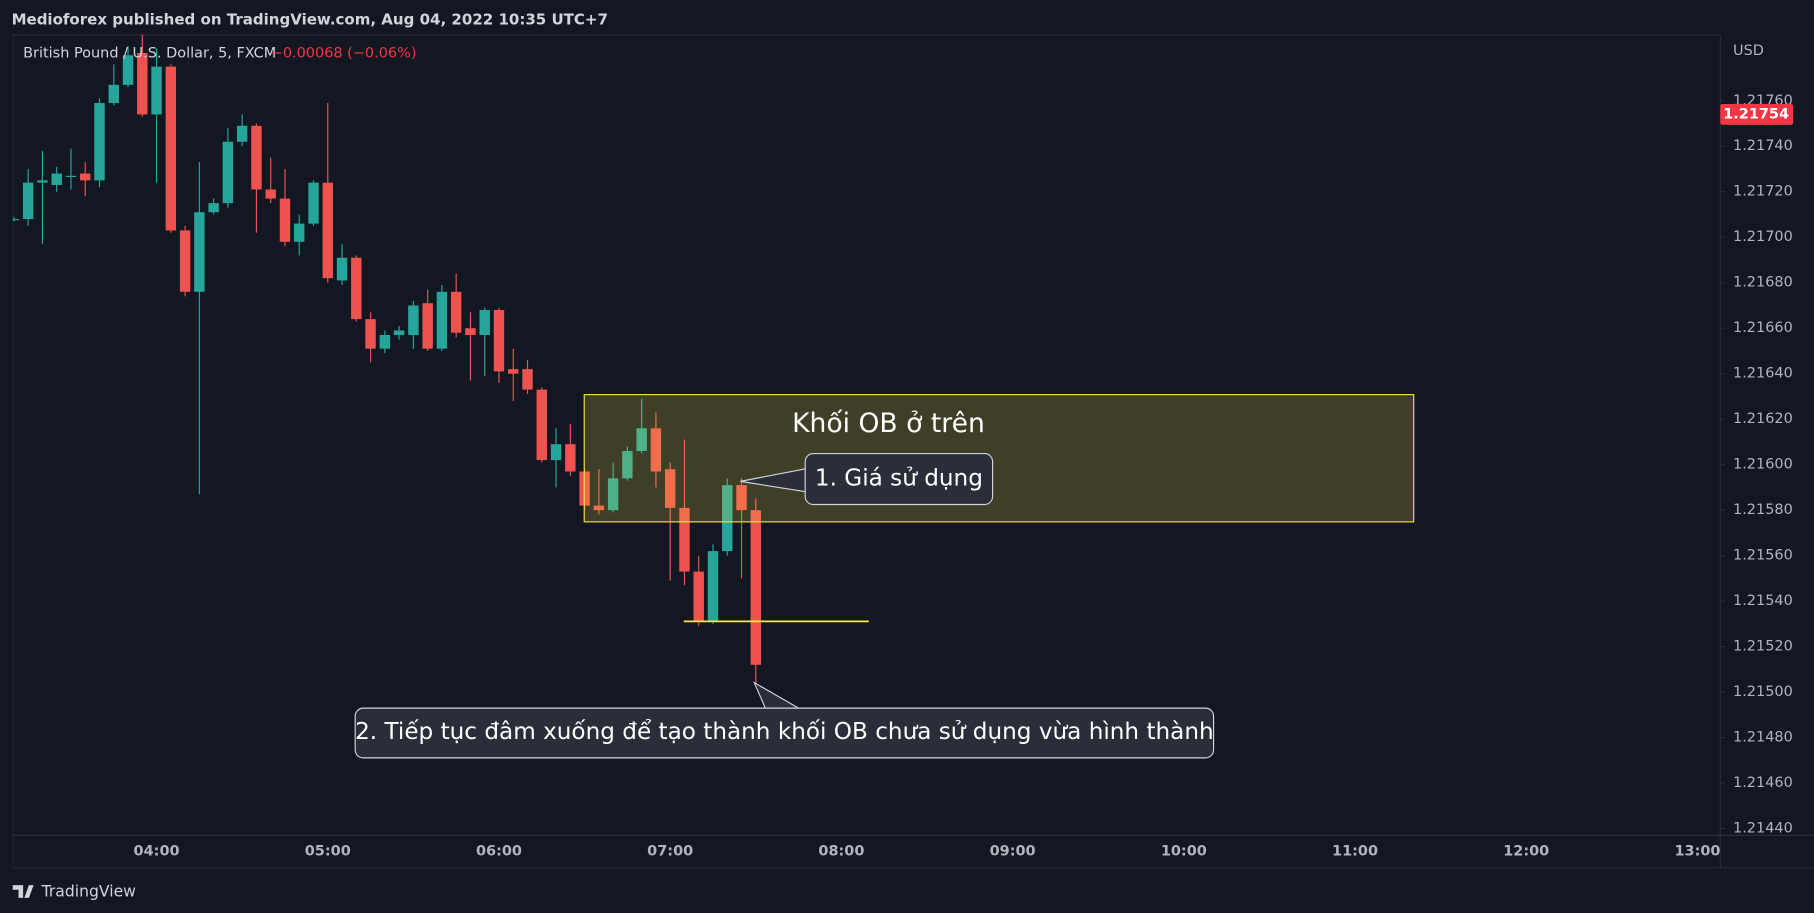 Image resolution: width=1814 pixels, height=913 pixels. What do you see at coordinates (999, 458) in the screenshot?
I see `ob-zone` at bounding box center [999, 458].